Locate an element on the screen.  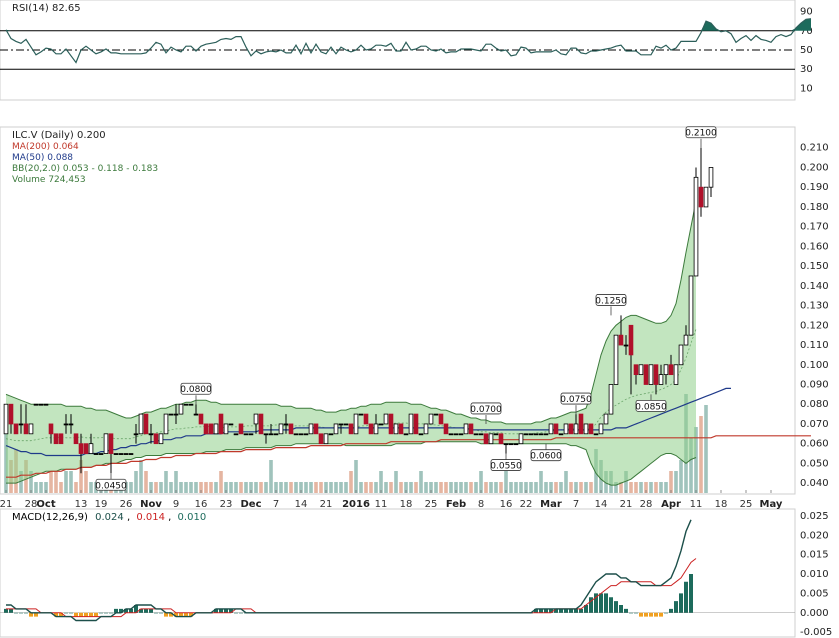
callout-box is located at coordinates (701, 132).